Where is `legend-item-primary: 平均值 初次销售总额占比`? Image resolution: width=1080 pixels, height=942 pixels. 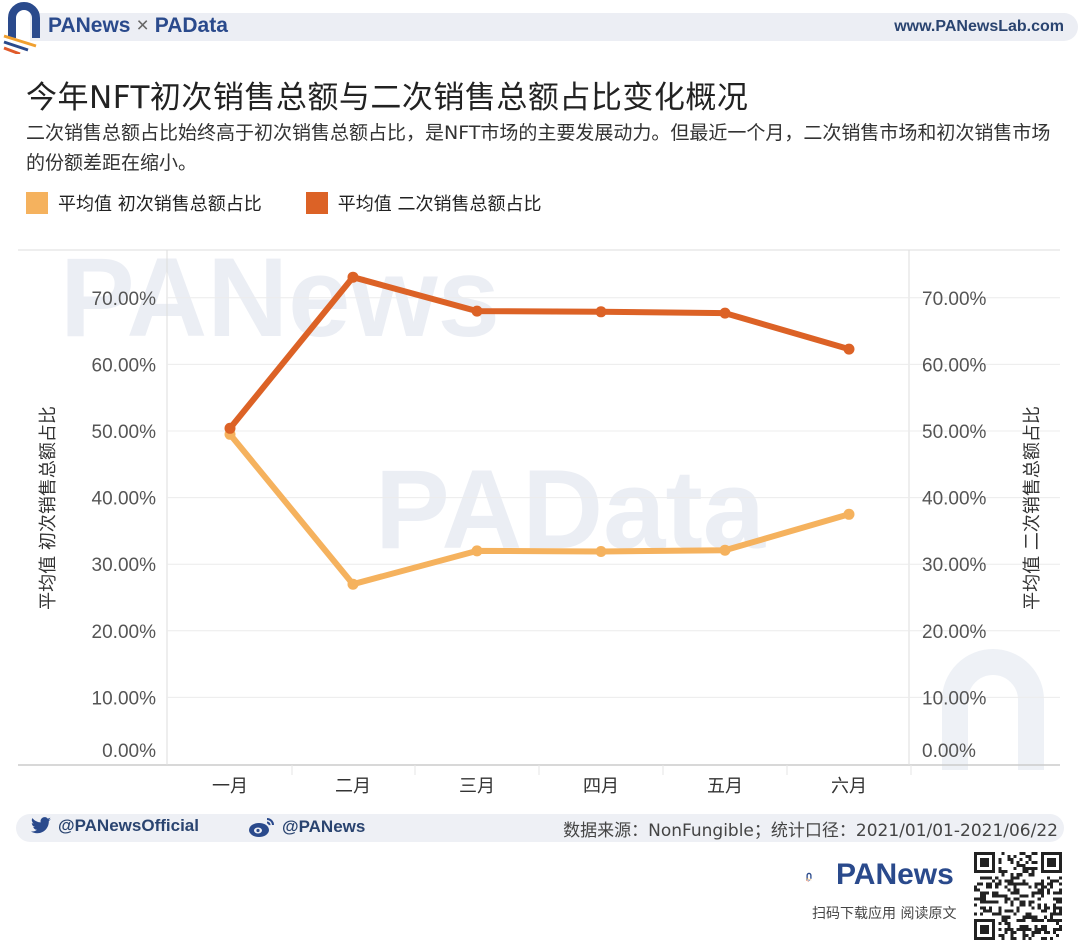
legend-item-primary: 平均值 初次销售总额占比 is located at coordinates (144, 203).